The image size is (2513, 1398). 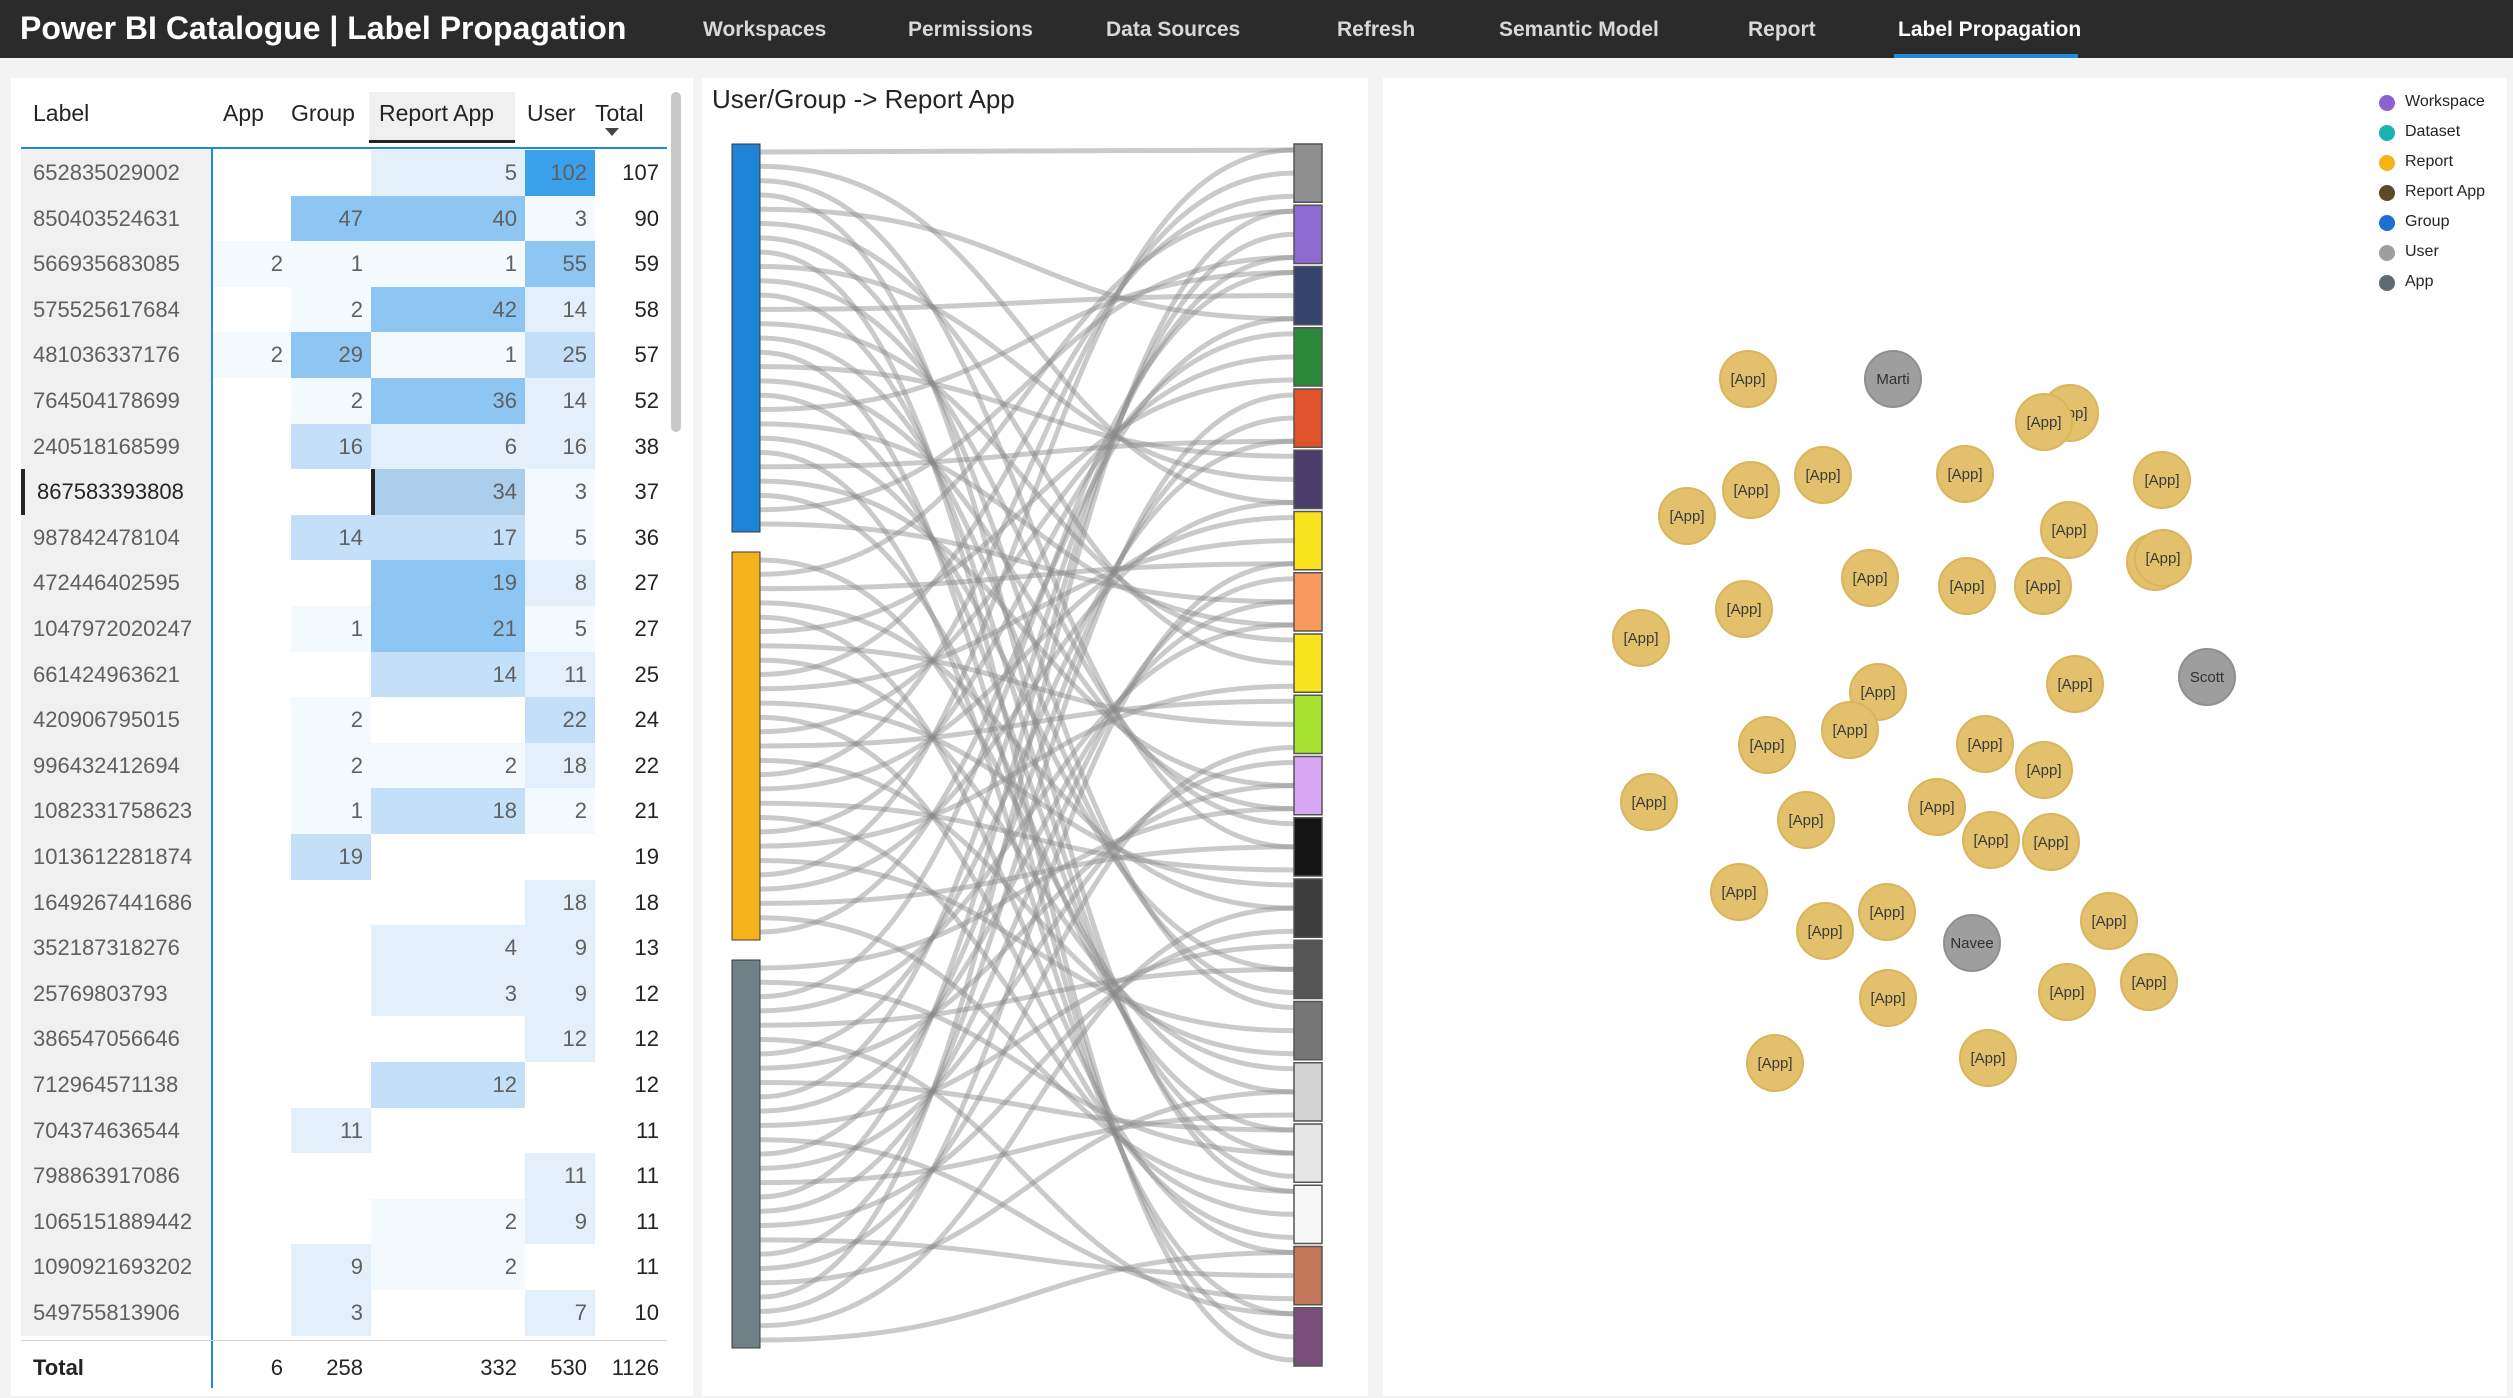 I want to click on table-row: 25769803793 3 9 12, so click(x=341, y=993).